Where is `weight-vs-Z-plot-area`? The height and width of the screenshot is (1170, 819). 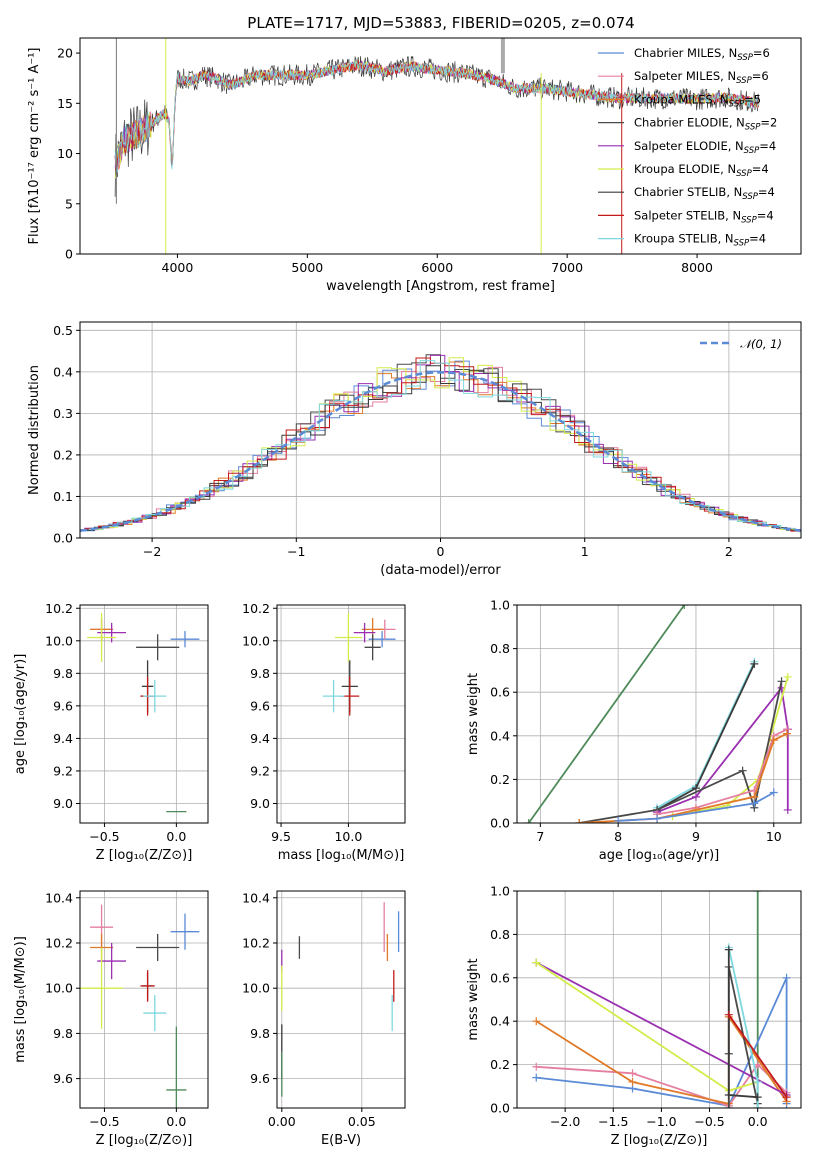
weight-vs-Z-plot-area is located at coordinates (661, 999).